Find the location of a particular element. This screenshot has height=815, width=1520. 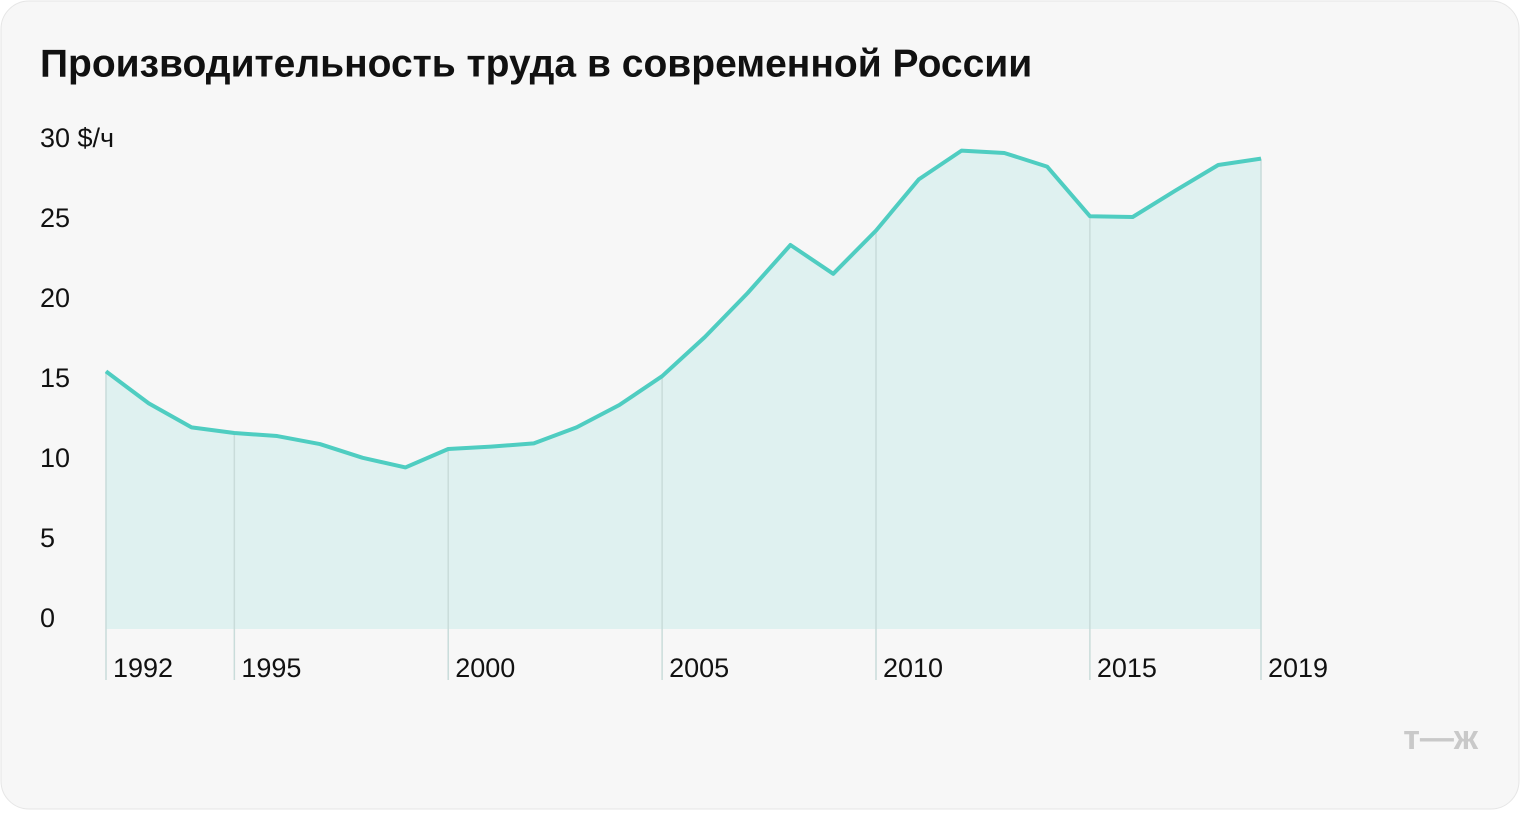

logo: т—ж is located at coordinates (1441, 738).